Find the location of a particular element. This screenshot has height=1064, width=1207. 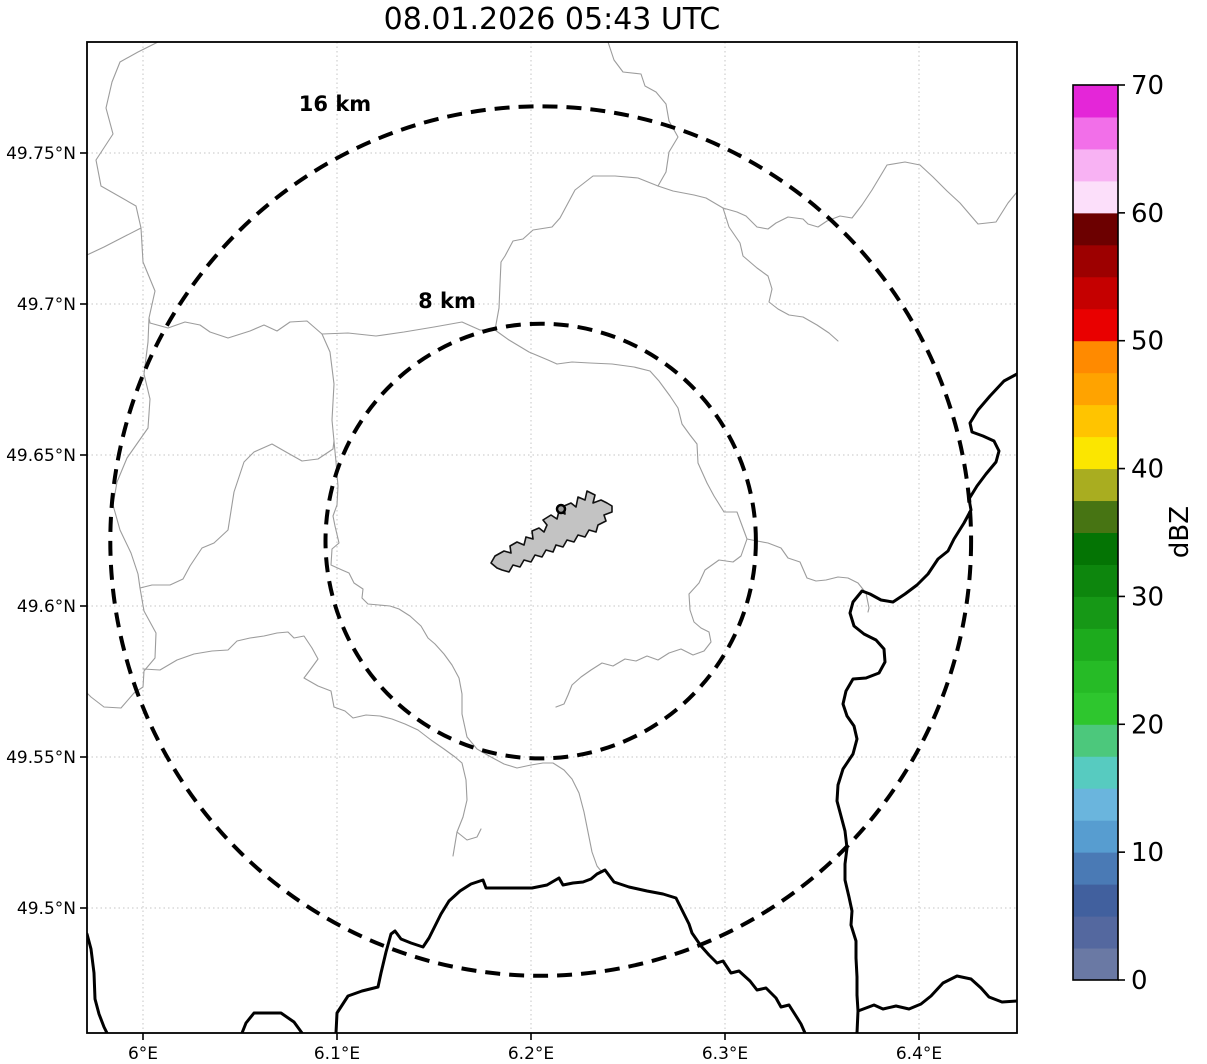

x-tick-label: 6.1°E is located at coordinates (337, 1054).